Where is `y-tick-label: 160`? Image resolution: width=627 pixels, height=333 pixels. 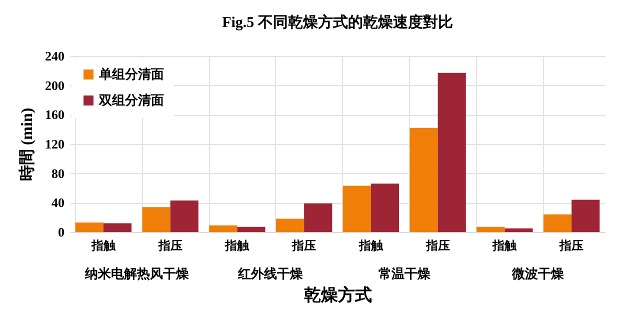 y-tick-label: 160 is located at coordinates (54, 114).